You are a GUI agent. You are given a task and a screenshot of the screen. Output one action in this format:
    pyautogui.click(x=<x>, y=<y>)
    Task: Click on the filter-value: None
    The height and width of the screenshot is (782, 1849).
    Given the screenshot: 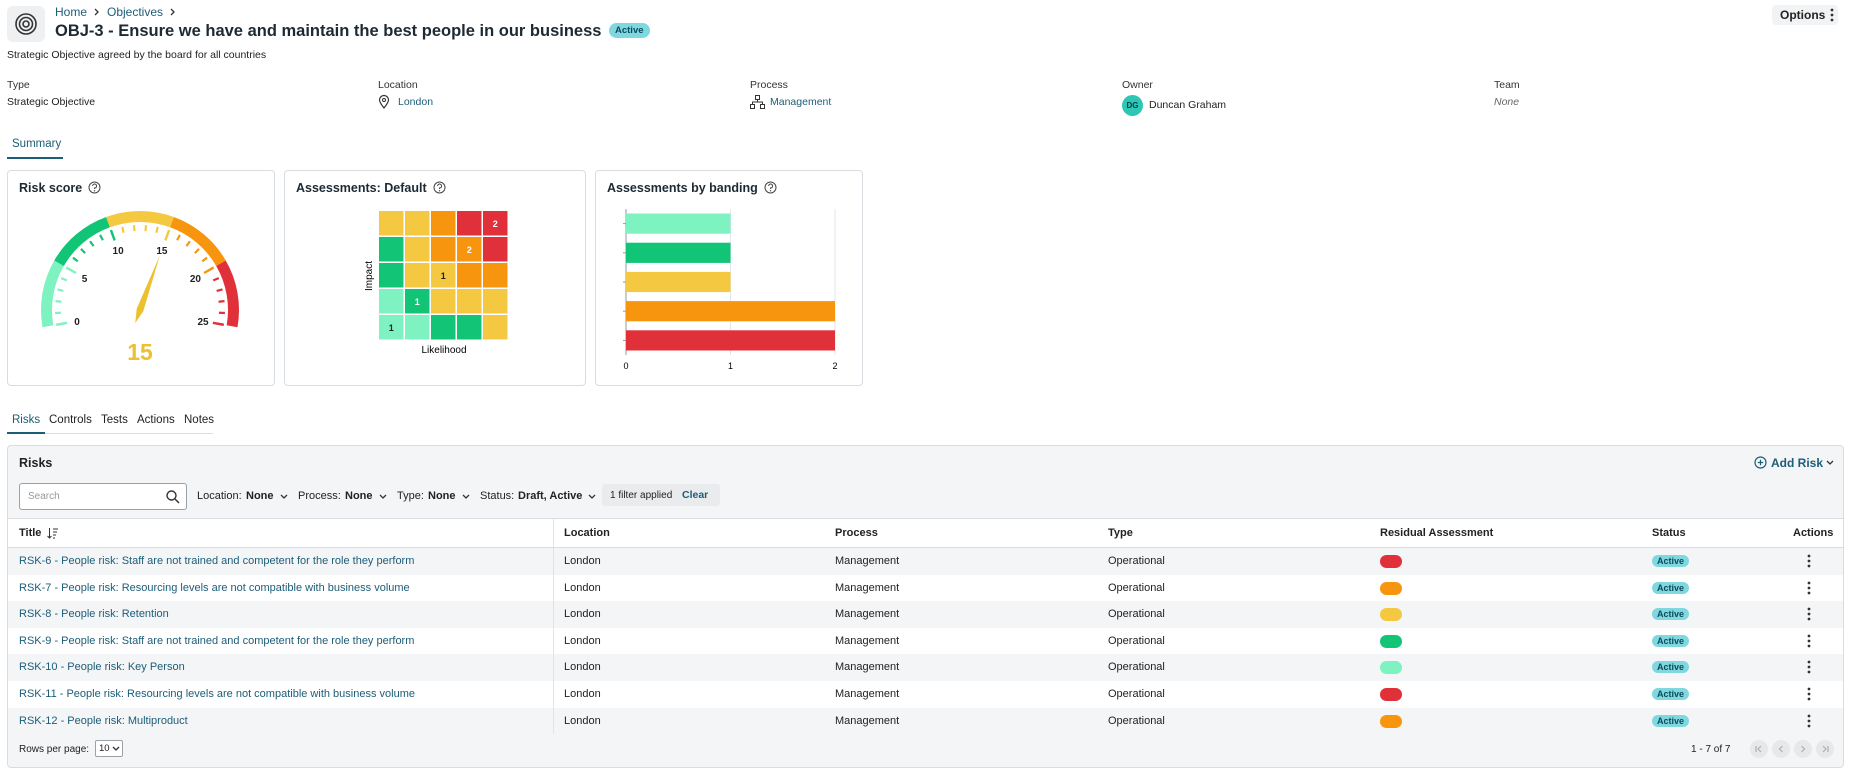 What is the action you would take?
    pyautogui.click(x=359, y=496)
    